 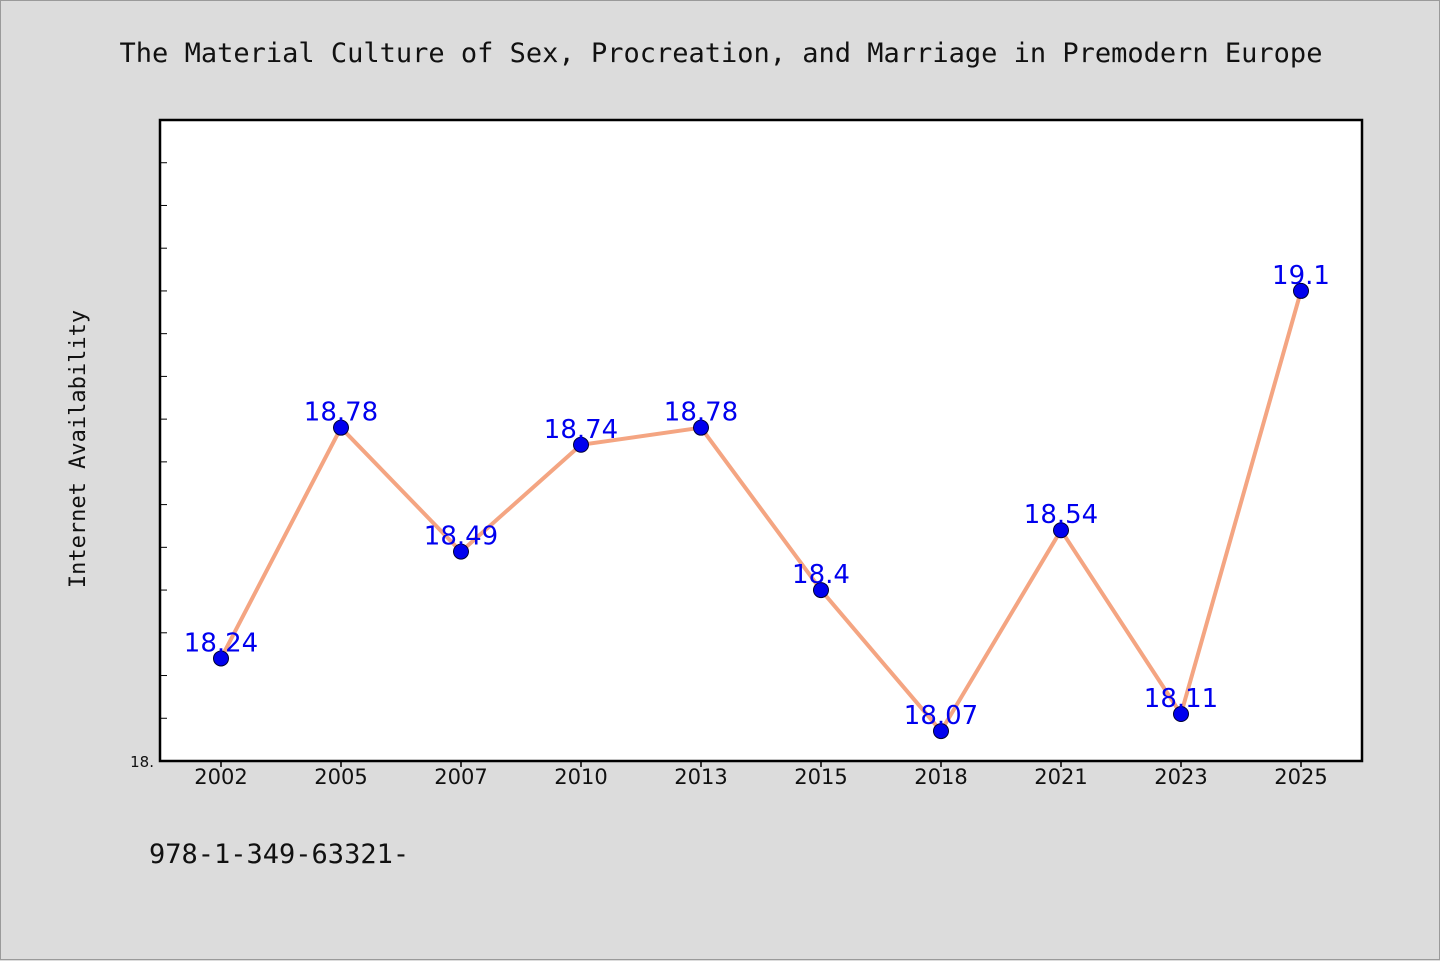 I want to click on x-tick-label-2013: 2013, so click(x=700, y=777).